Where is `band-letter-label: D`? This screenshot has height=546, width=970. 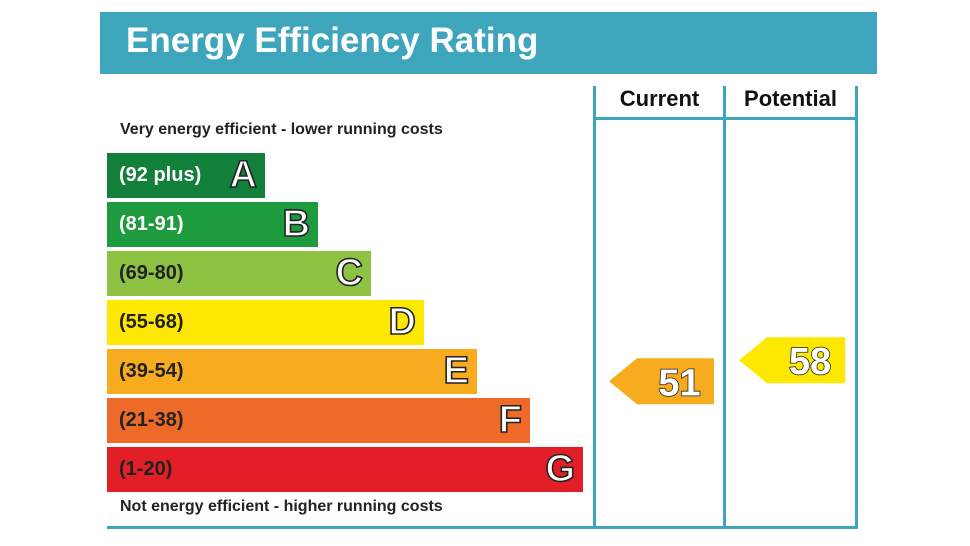
band-letter-label: D is located at coordinates (402, 322).